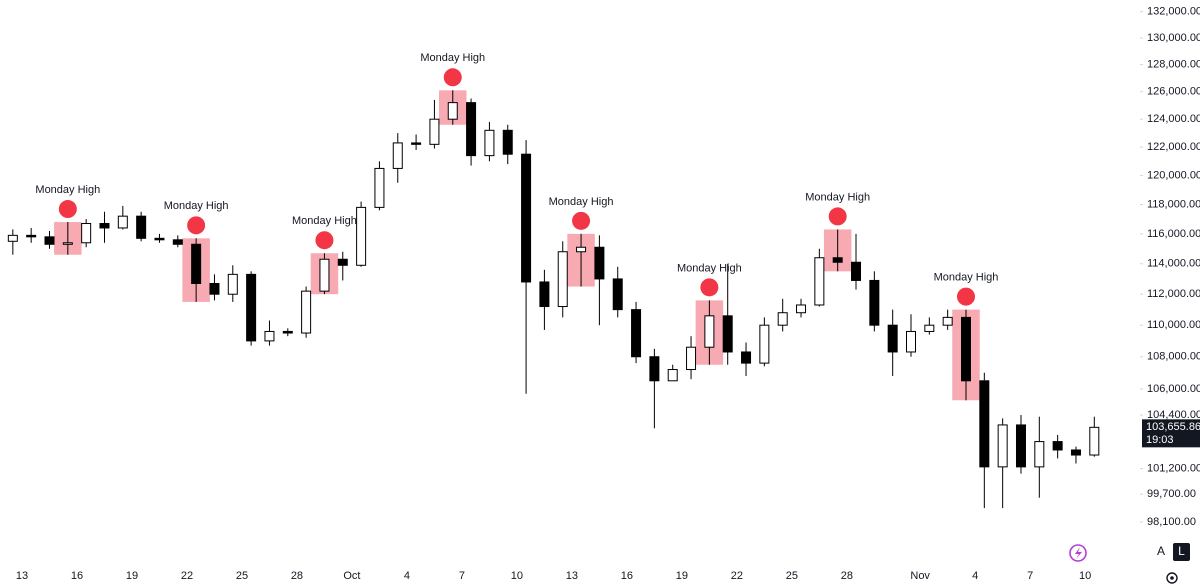  Describe the element at coordinates (1173, 294) in the screenshot. I see `y-tick-label: 112,000.00` at that location.